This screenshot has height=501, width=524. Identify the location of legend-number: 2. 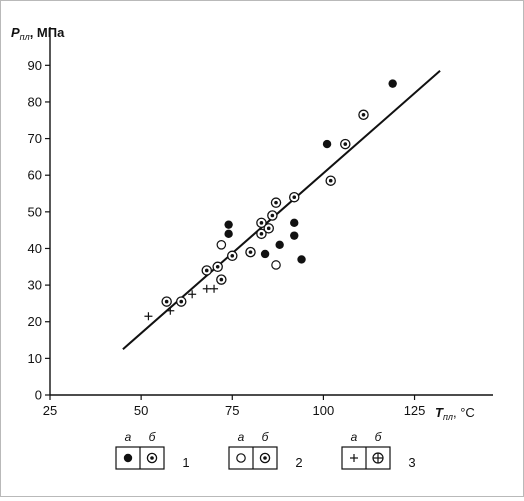
(298, 462).